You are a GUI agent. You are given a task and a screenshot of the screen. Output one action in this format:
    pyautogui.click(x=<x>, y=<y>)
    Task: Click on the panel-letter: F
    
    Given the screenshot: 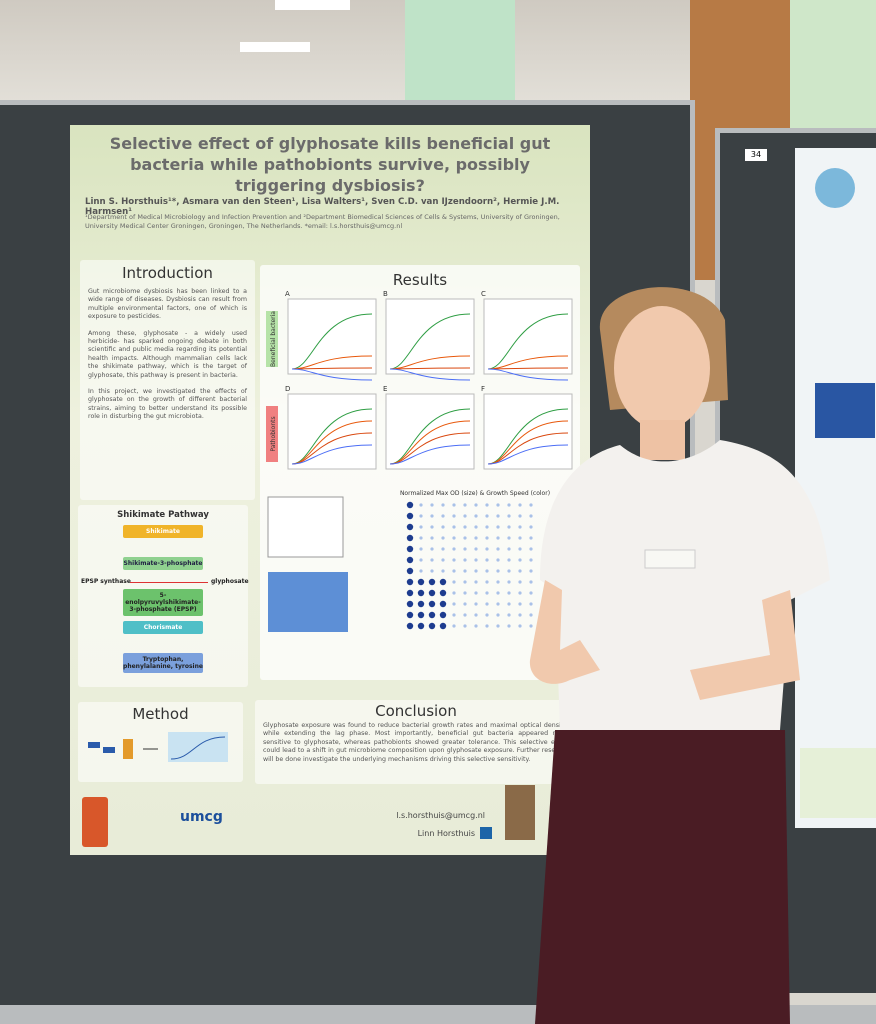 What is the action you would take?
    pyautogui.click(x=483, y=389)
    